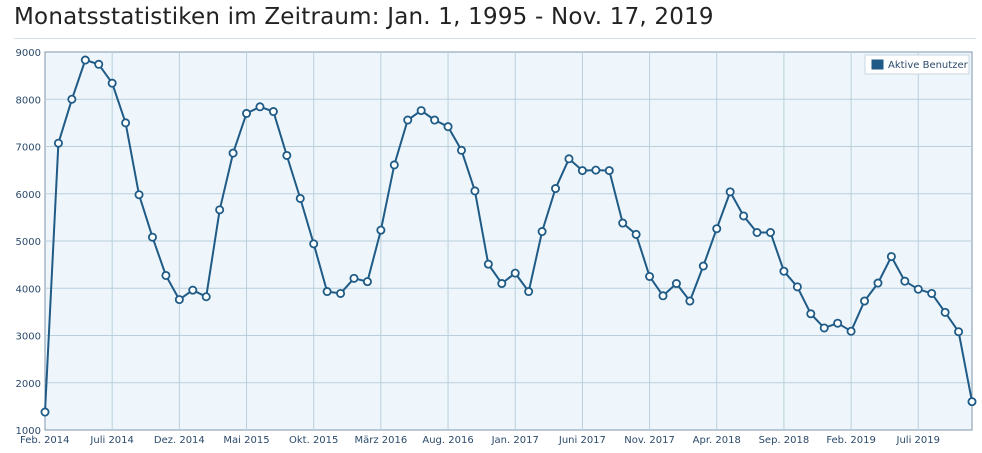  I want to click on y-tick-label: 4000, so click(28, 289).